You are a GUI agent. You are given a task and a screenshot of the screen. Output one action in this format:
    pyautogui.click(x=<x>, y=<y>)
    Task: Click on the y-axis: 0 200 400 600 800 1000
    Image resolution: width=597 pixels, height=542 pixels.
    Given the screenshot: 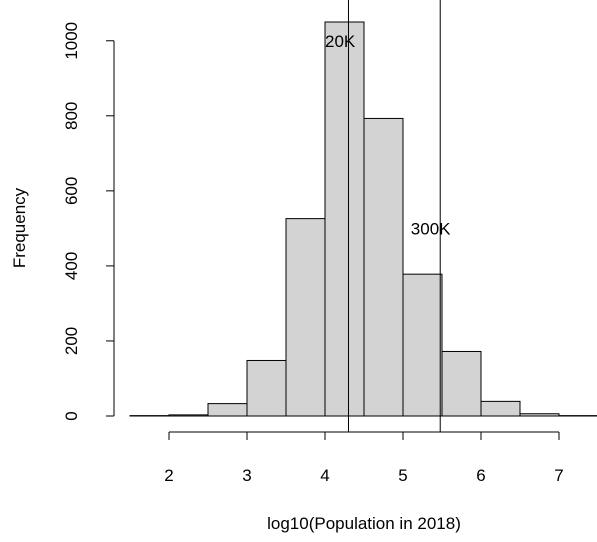 What is the action you would take?
    pyautogui.click(x=88, y=221)
    